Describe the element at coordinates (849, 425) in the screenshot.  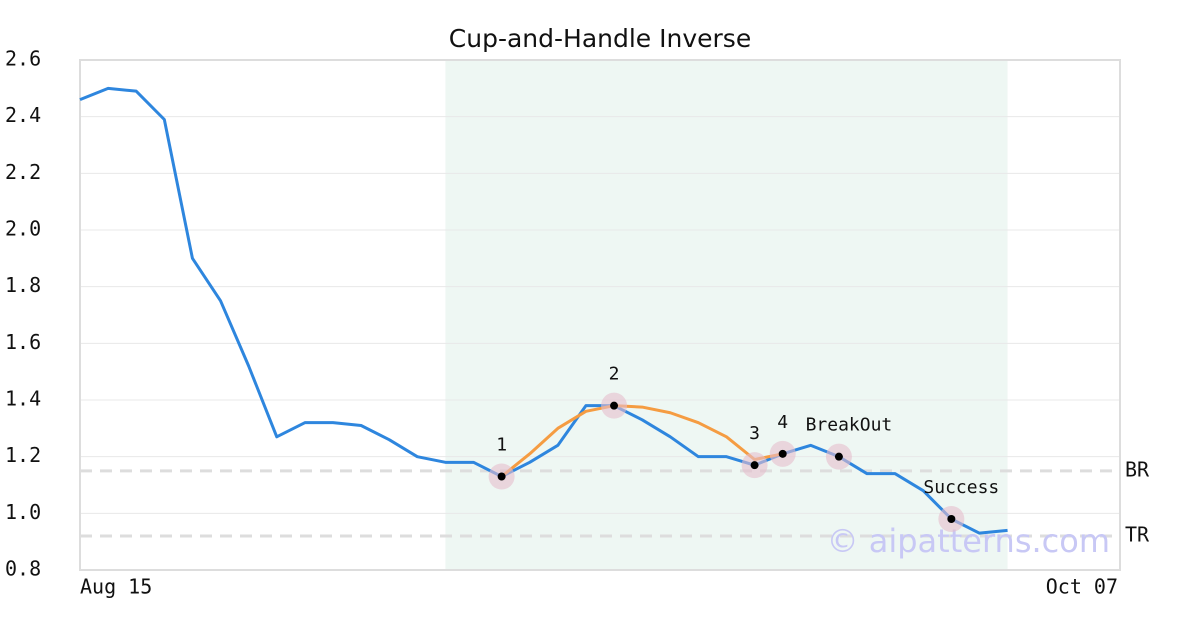
I see `point-label: BreakOut` at that location.